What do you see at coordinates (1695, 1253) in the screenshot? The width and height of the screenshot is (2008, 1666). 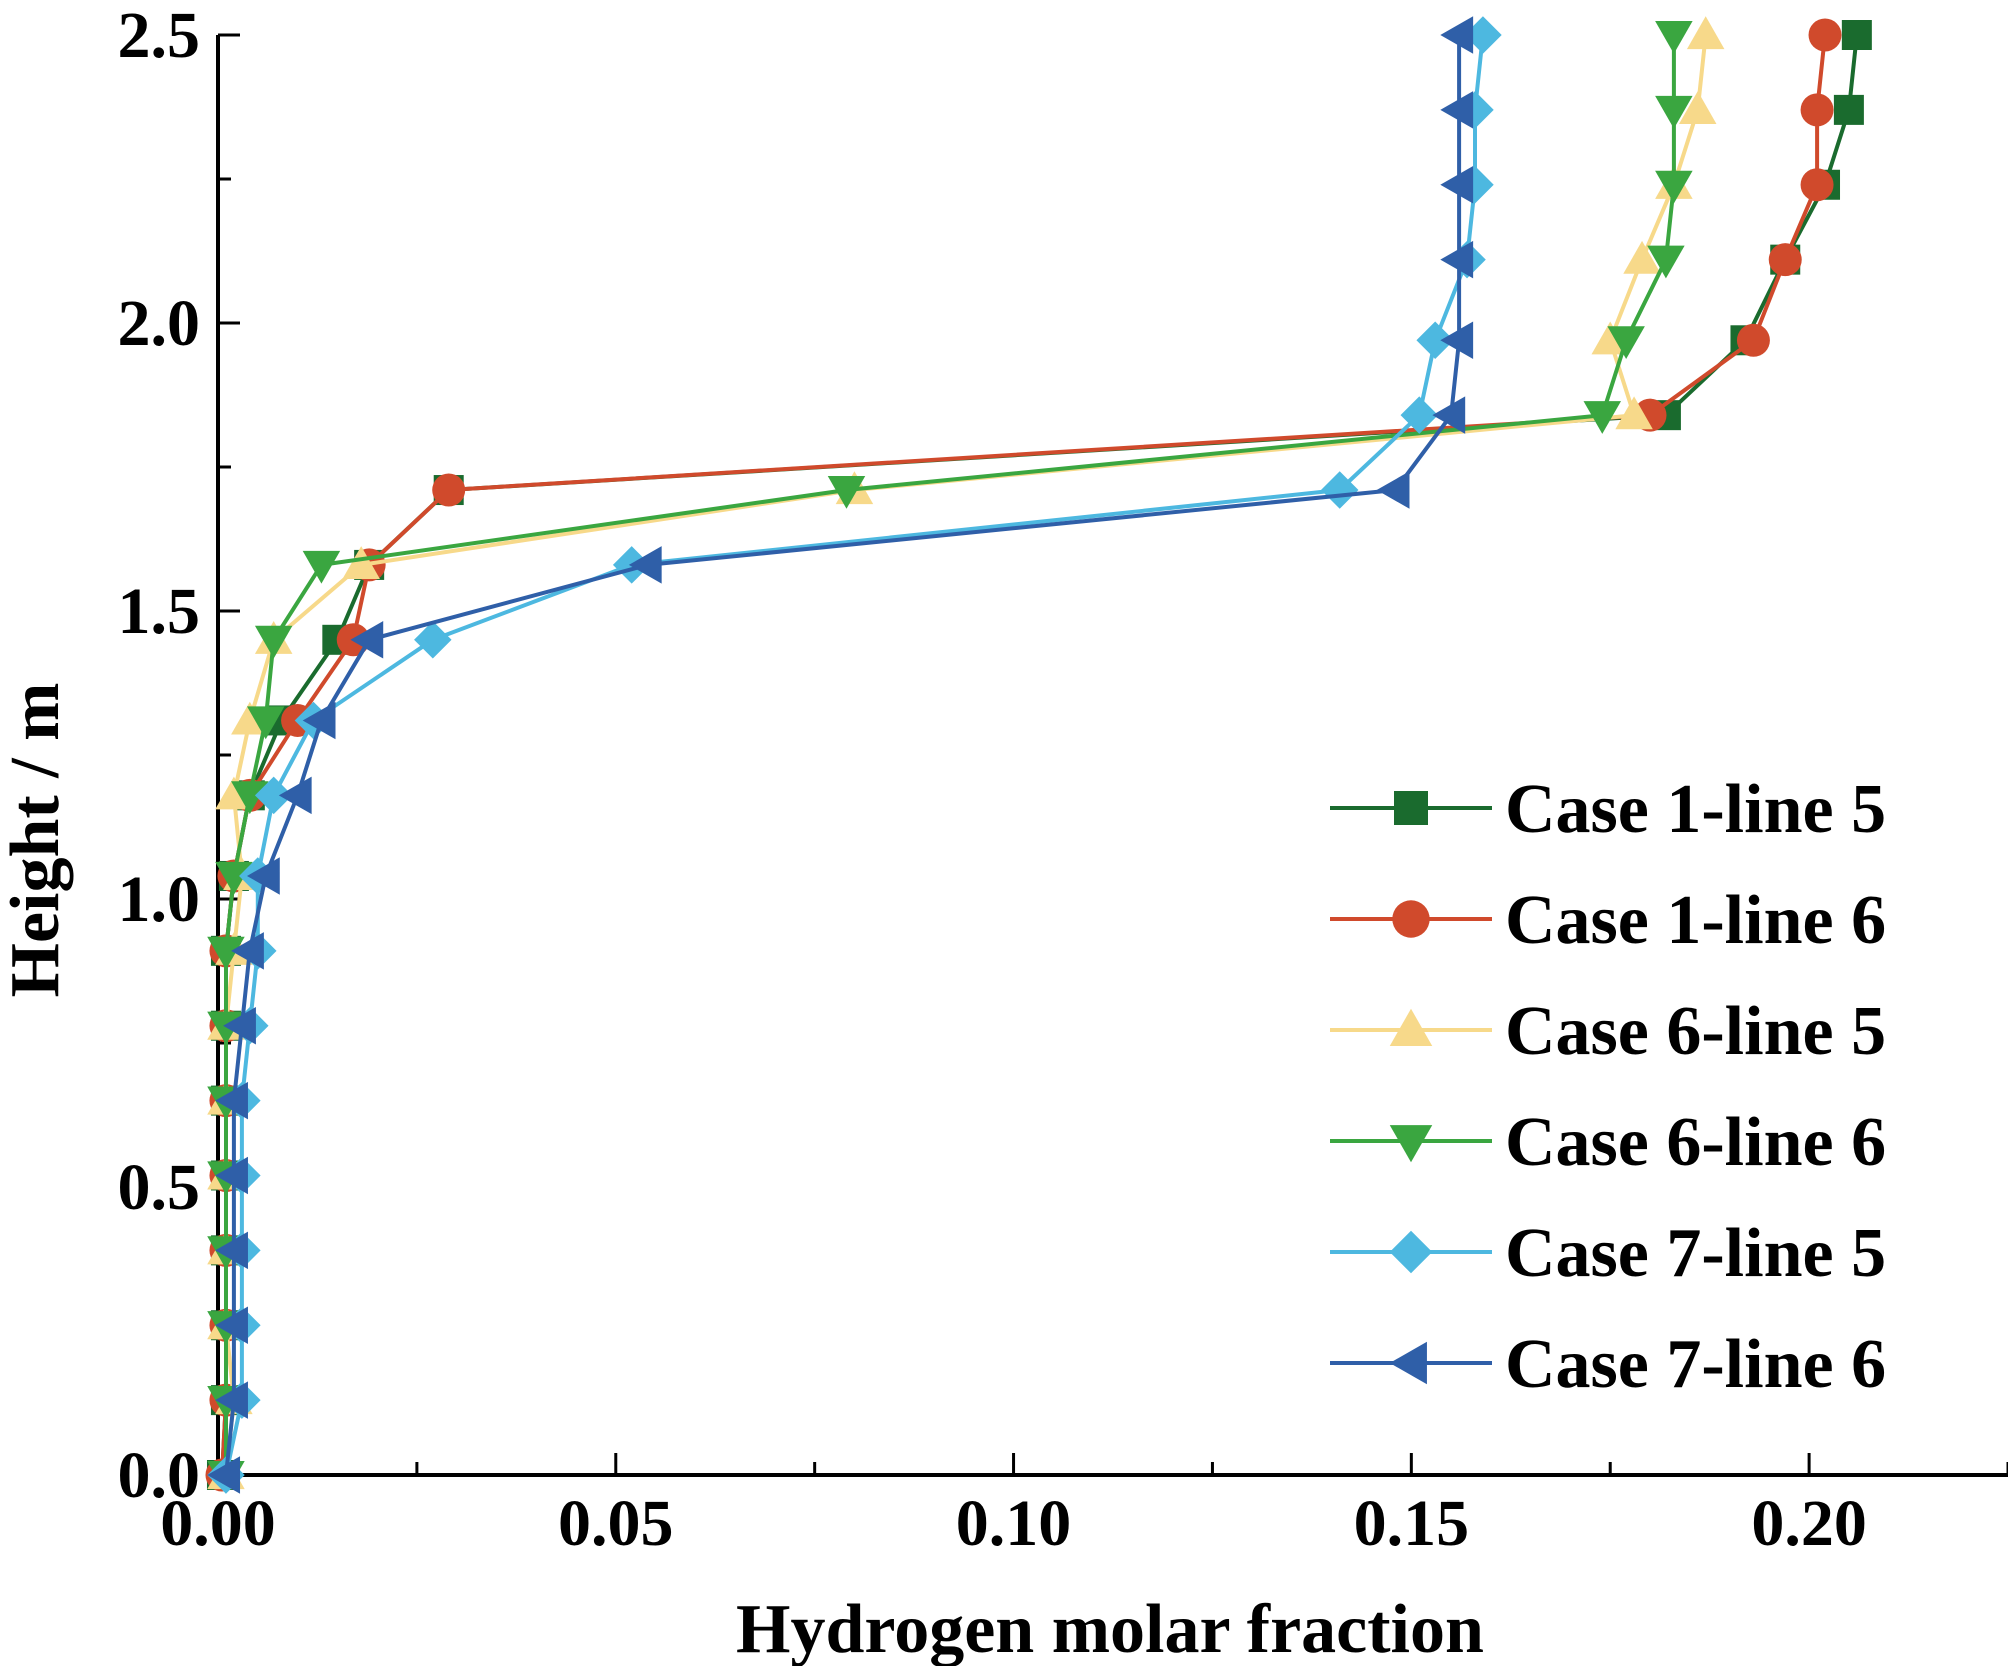 I see `legend-label: Case 7-line 5` at bounding box center [1695, 1253].